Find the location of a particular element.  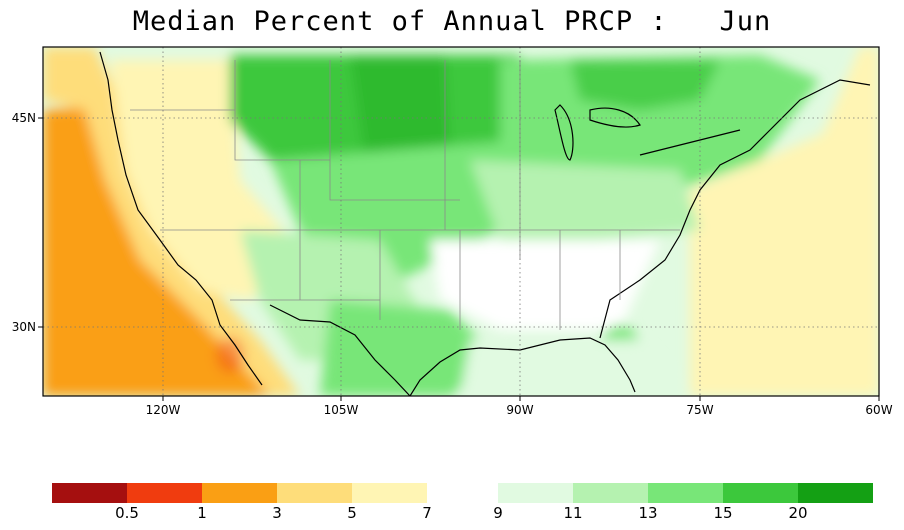

map-title: Median Percent of Annual PRCP : Jun is located at coordinates (452, 21).